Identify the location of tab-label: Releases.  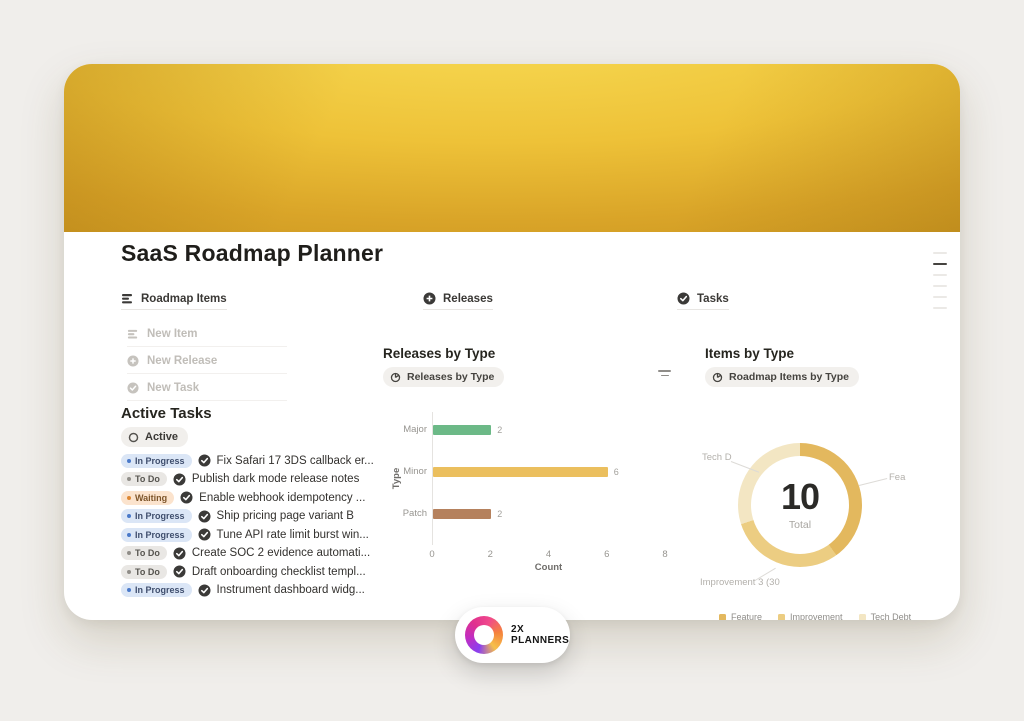
(468, 298).